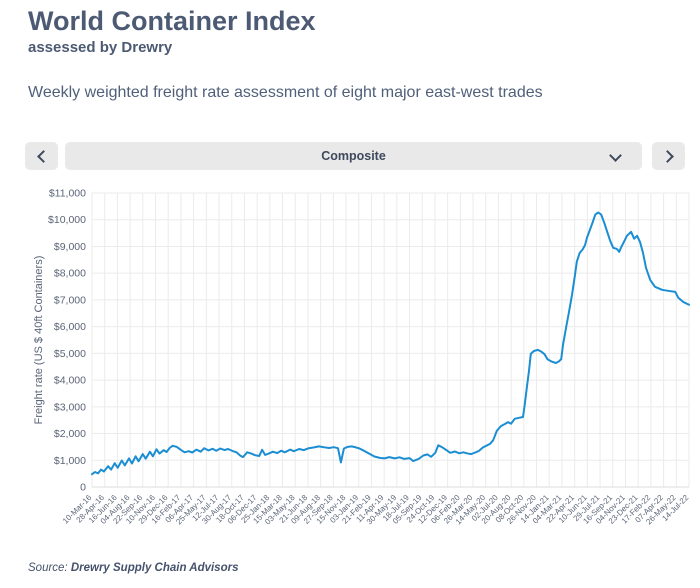 The image size is (700, 588). I want to click on chevron-right-icon, so click(667, 156).